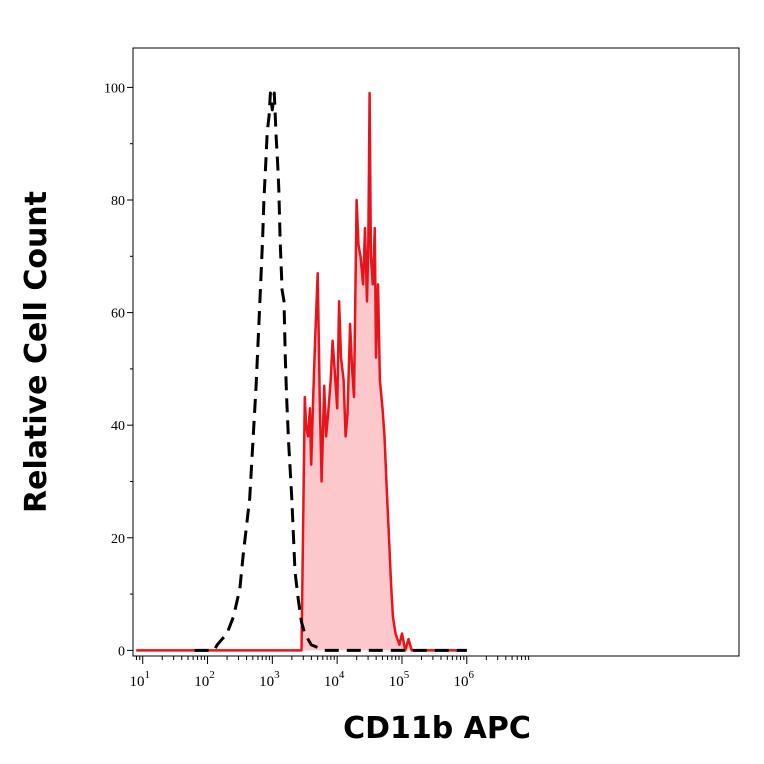  Describe the element at coordinates (139, 679) in the screenshot. I see `x-tick-label: 10¹` at that location.